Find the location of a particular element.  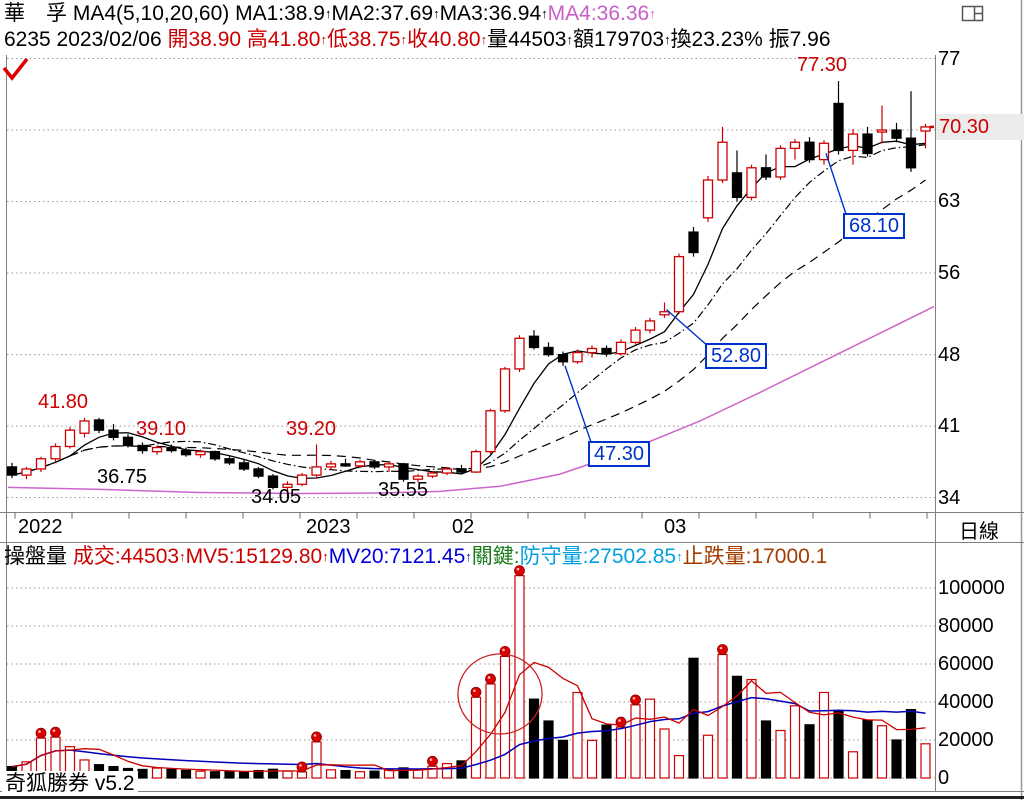

price-axis-label: 41 is located at coordinates (949, 426).